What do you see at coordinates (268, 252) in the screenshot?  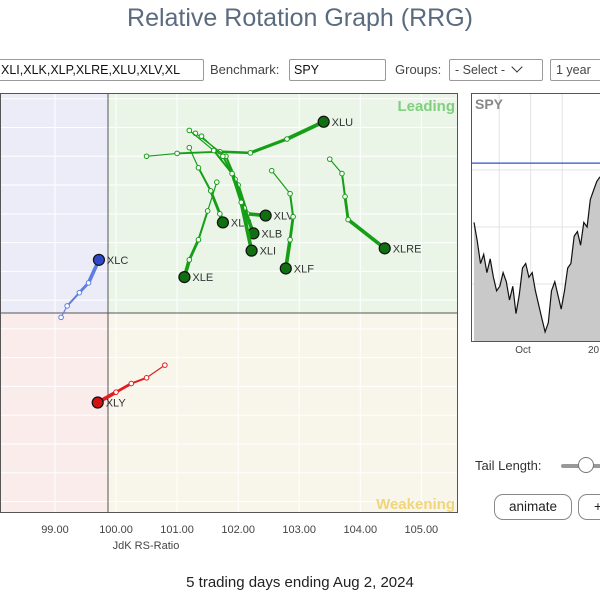 I see `series-label: XLI` at bounding box center [268, 252].